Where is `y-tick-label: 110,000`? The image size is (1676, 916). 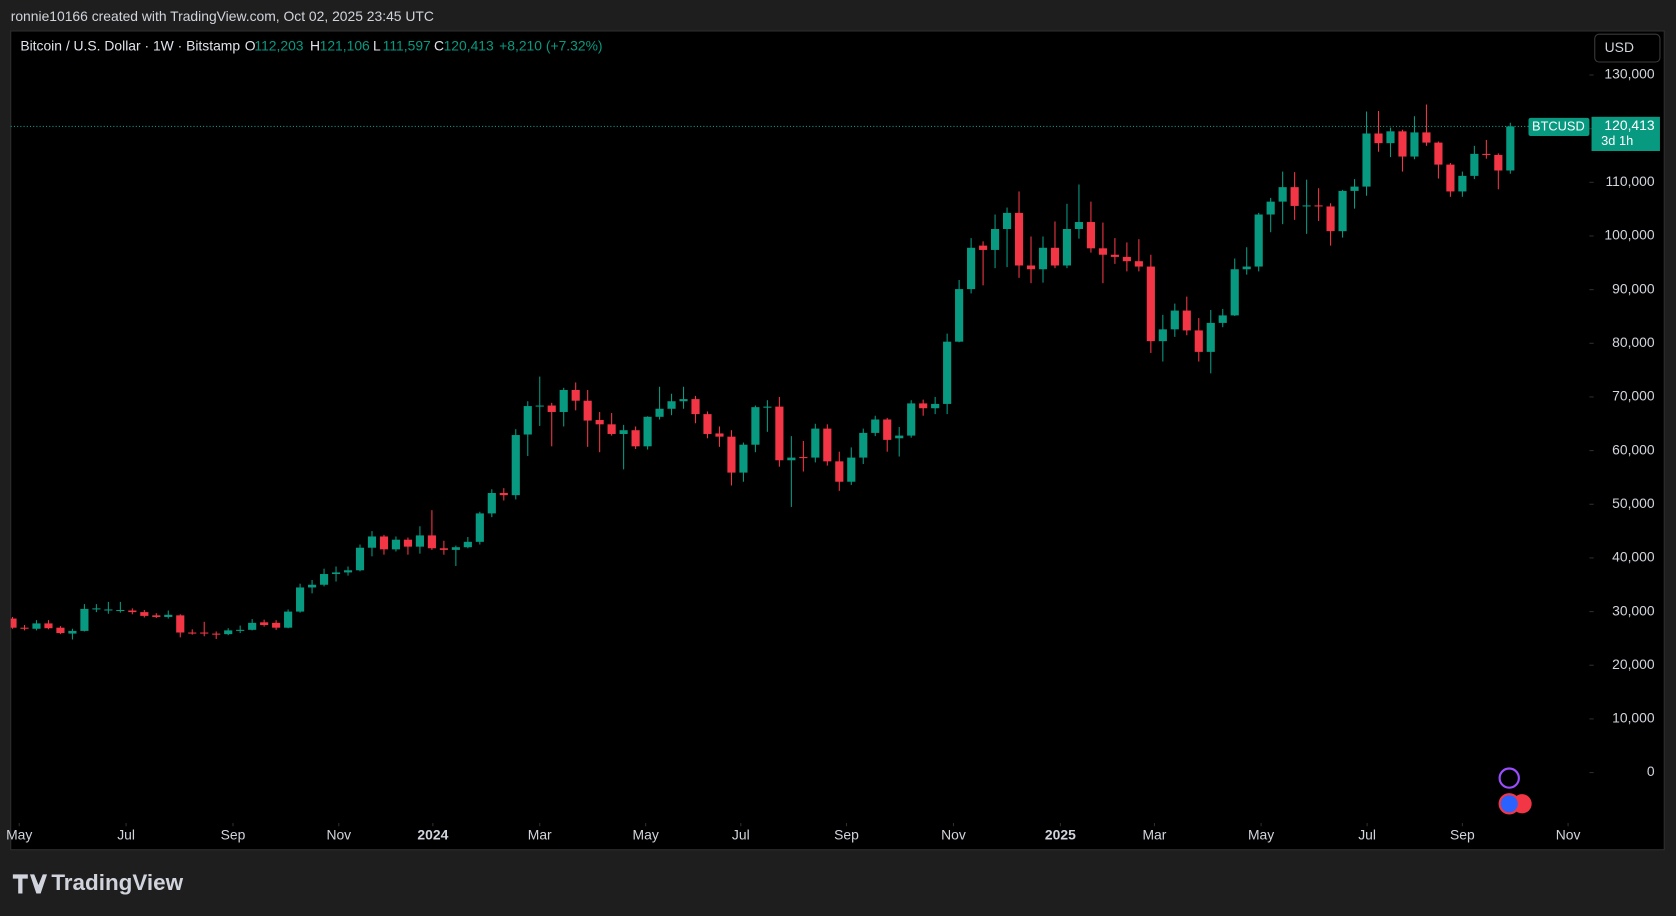 y-tick-label: 110,000 is located at coordinates (1629, 181).